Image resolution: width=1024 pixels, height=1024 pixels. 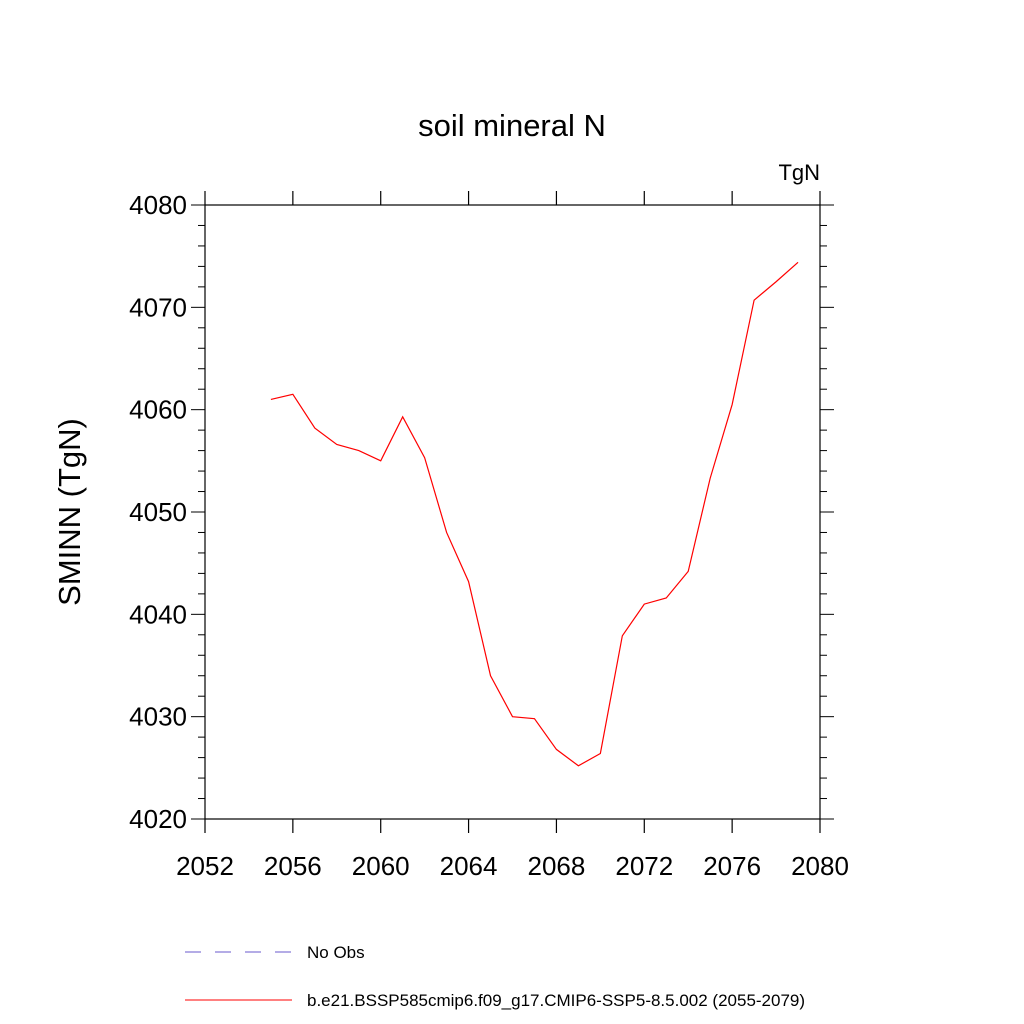 What do you see at coordinates (336, 952) in the screenshot?
I see `legend-label: No Obs` at bounding box center [336, 952].